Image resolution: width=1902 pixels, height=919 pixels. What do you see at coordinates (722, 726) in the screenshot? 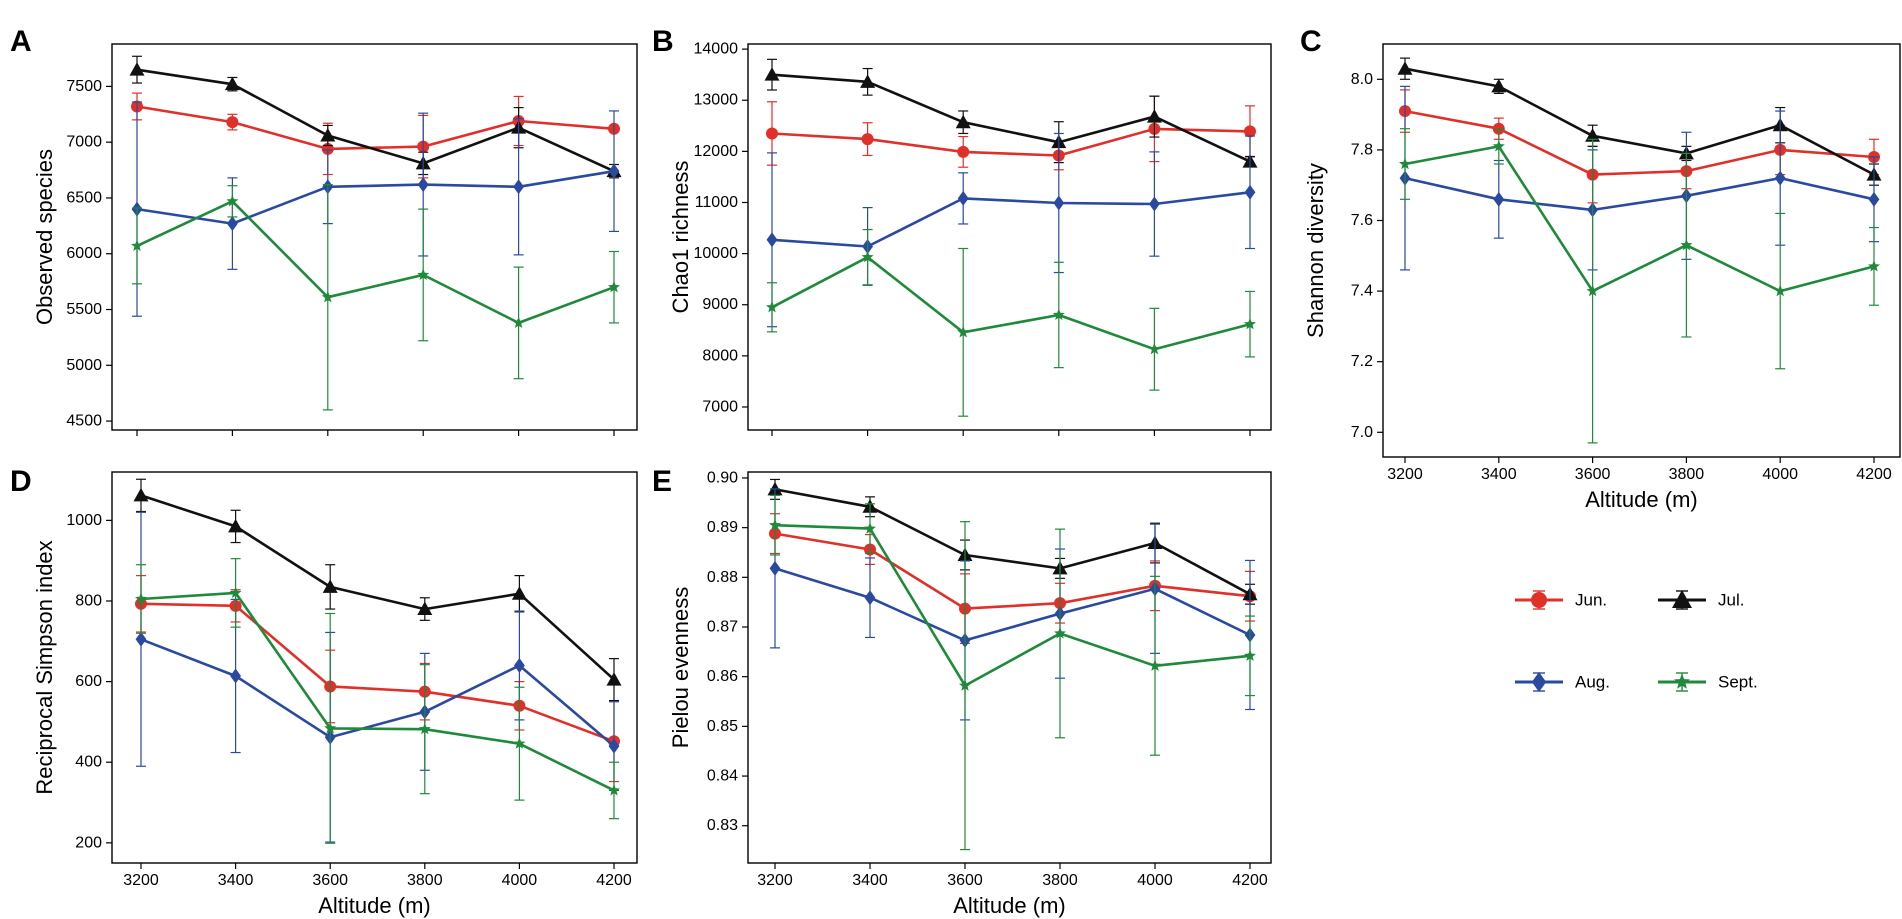
I see `y-tick-label: 0.85` at bounding box center [722, 726].